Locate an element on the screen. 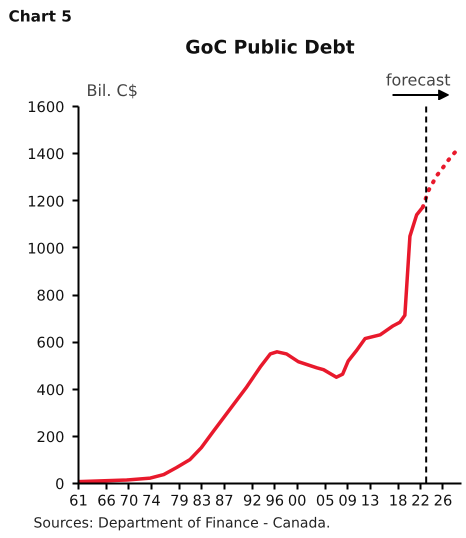 This screenshot has height=538, width=466. x-tick-label: 96 is located at coordinates (274, 501).